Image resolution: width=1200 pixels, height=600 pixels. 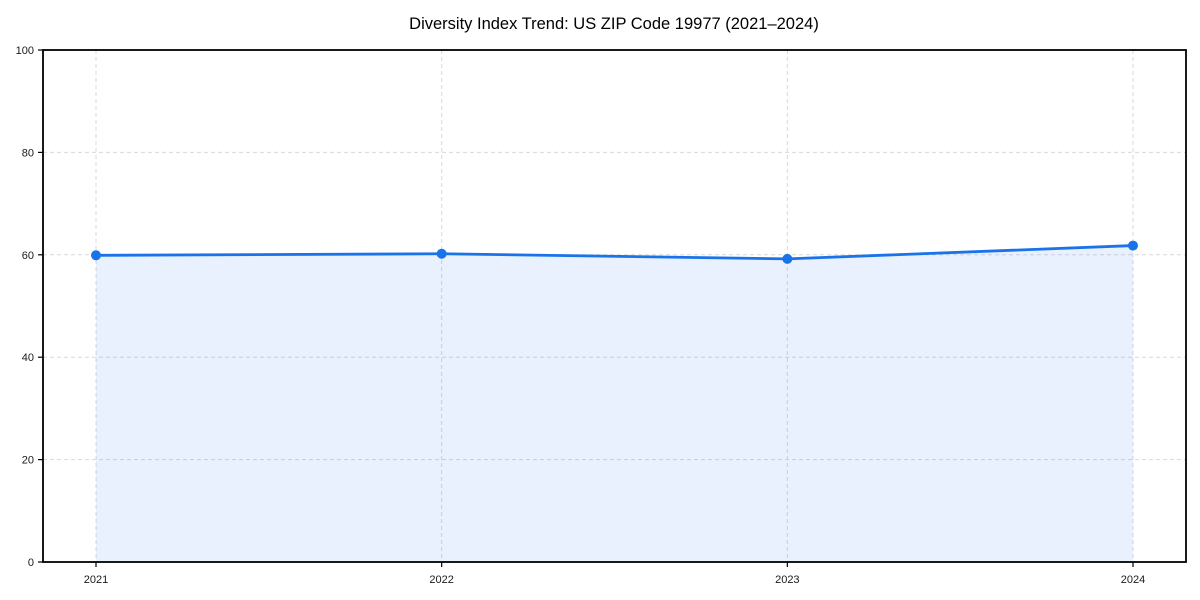 I want to click on data-point-2024, so click(x=1133, y=245).